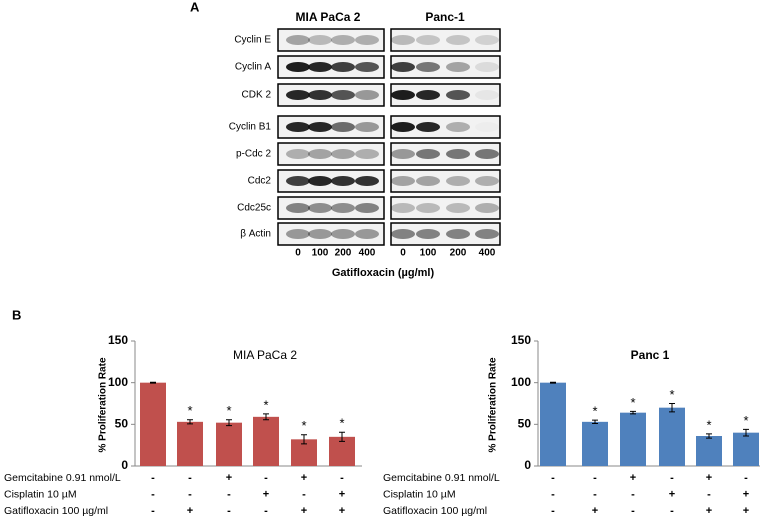 The width and height of the screenshot is (766, 519). What do you see at coordinates (525, 424) in the screenshot?
I see `y-tick-label: 50` at bounding box center [525, 424].